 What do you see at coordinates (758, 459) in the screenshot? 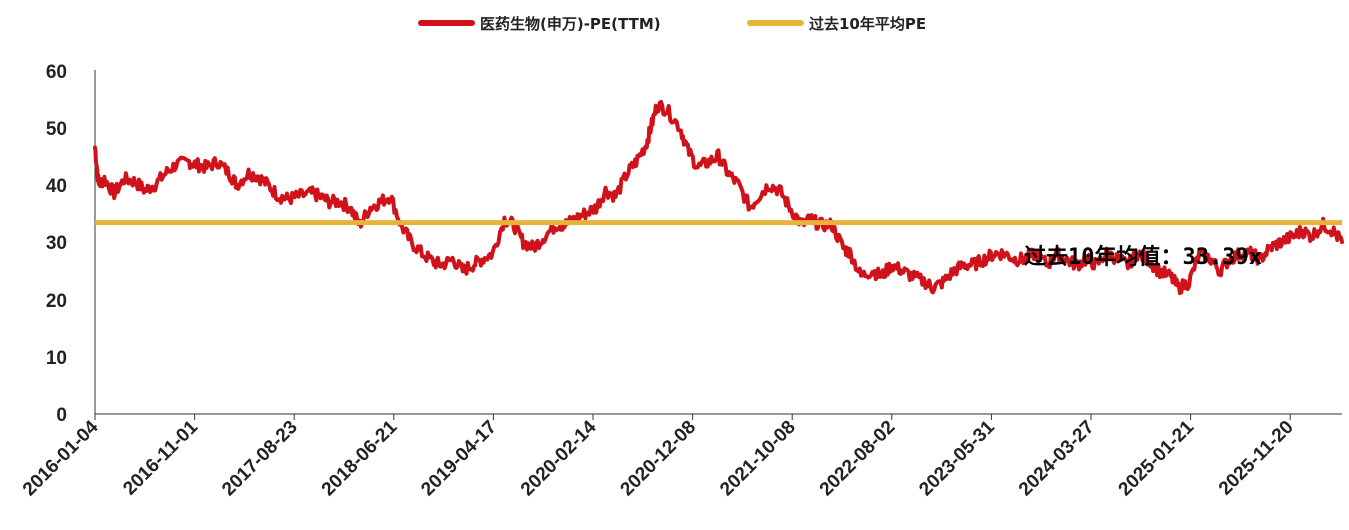
I see `x-tick-label: 2021-10-08` at bounding box center [758, 459].